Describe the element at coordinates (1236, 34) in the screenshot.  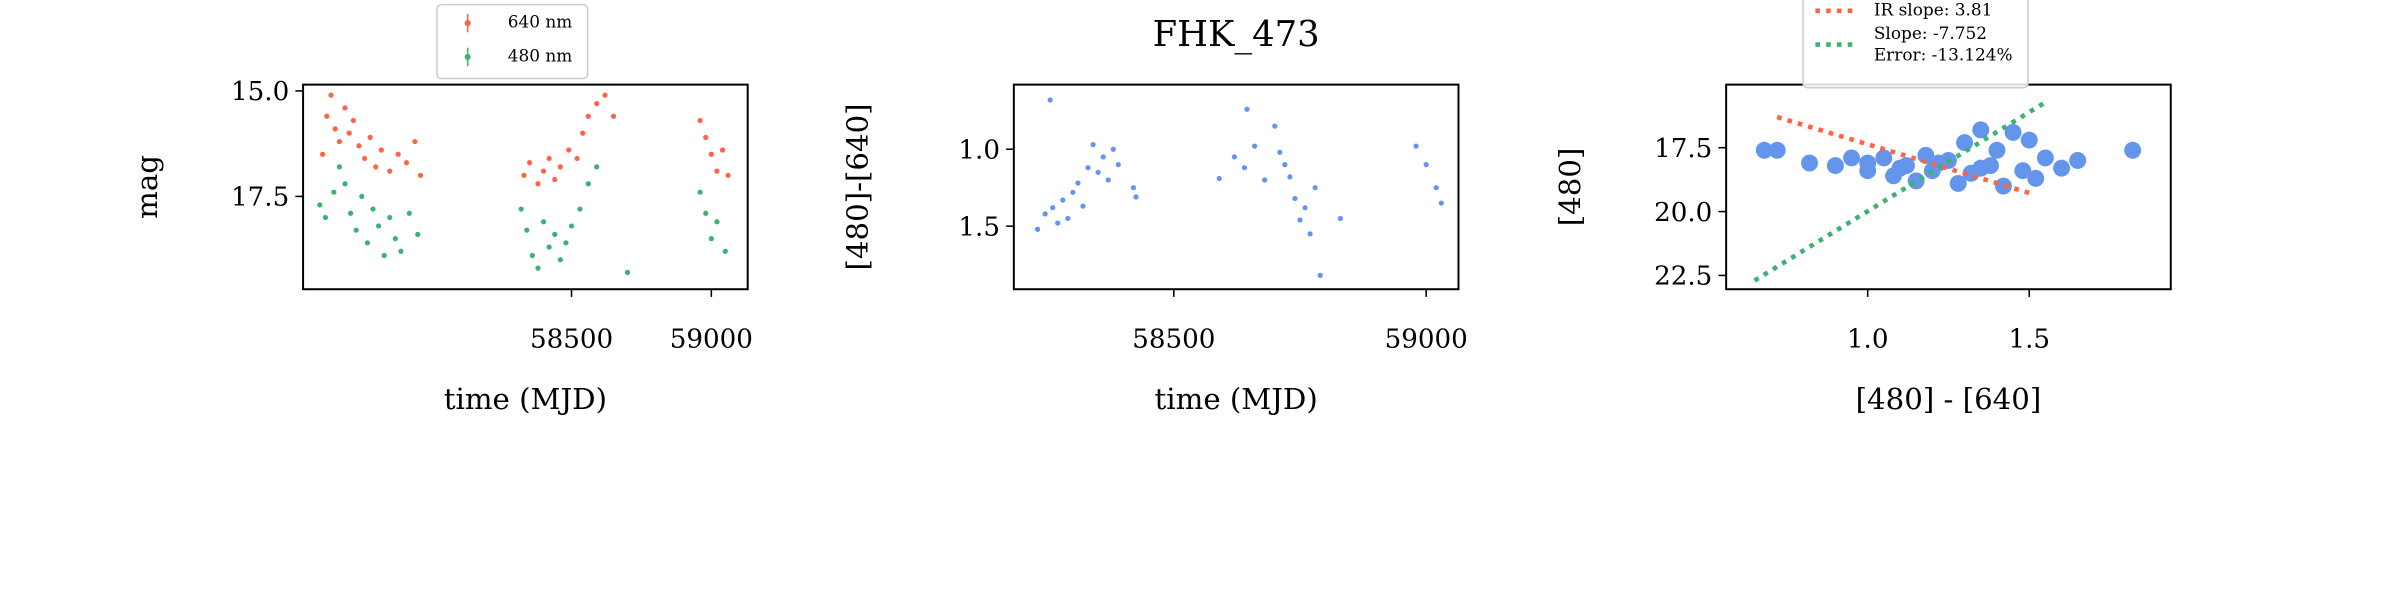
I see `chart-title: FHK_473` at that location.